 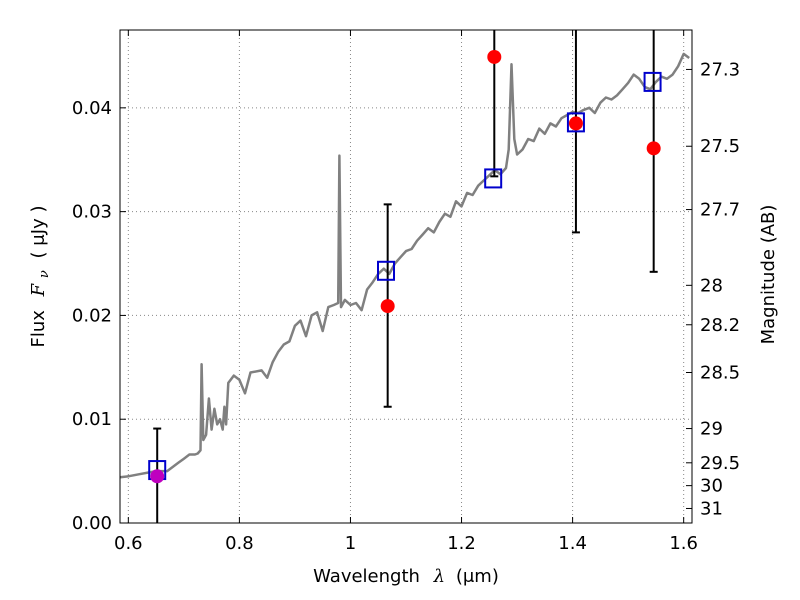 What do you see at coordinates (44, 274) in the screenshot?
I see `y-axis-title-subscript: ν` at bounding box center [44, 274].